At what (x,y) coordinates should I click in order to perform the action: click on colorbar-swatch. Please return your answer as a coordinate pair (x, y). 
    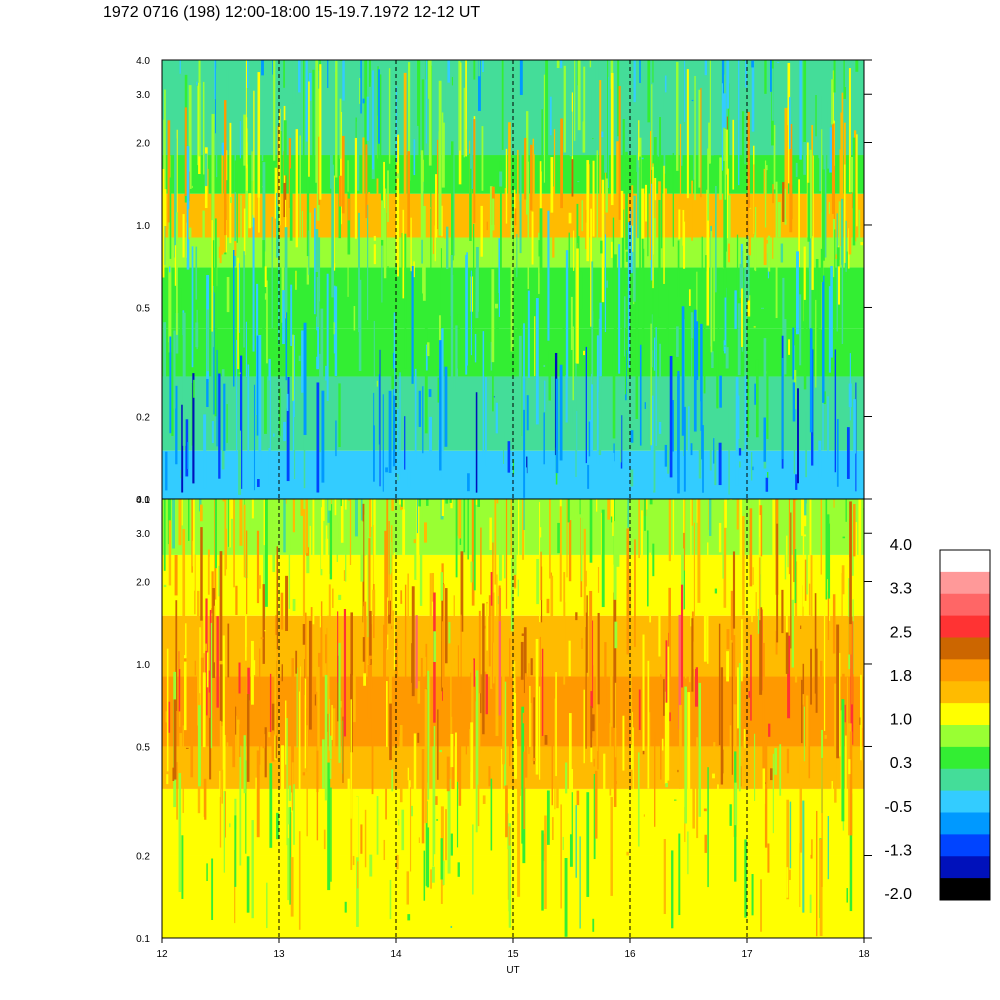
    Looking at the image, I should click on (965, 780).